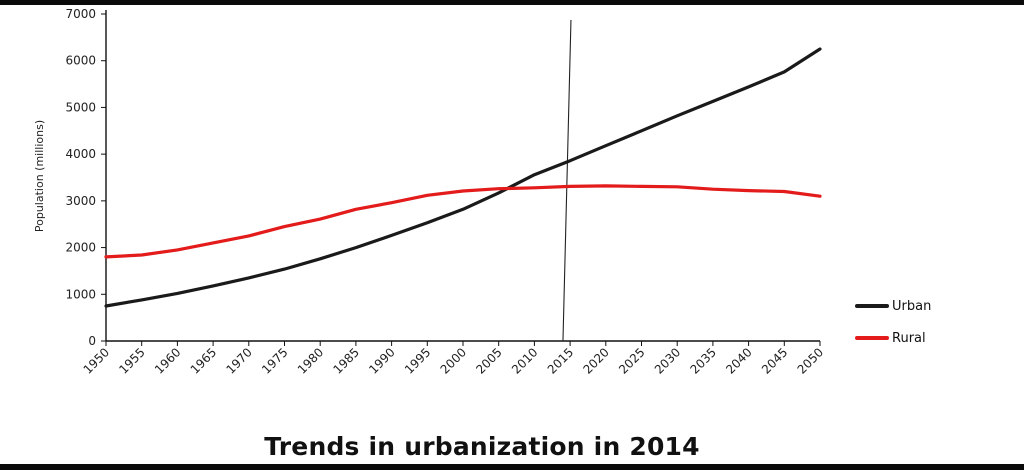  What do you see at coordinates (667, 360) in the screenshot?
I see `x-tick-label: 2030` at bounding box center [667, 360].